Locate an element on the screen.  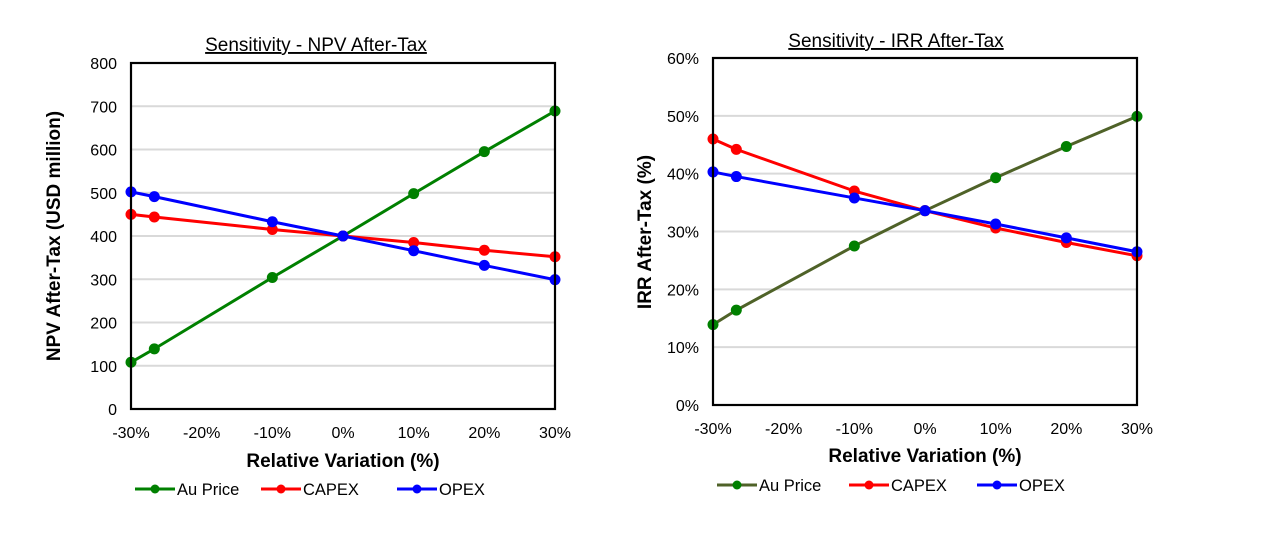
irr-legend-item-opex: OPEX is located at coordinates (1021, 486).